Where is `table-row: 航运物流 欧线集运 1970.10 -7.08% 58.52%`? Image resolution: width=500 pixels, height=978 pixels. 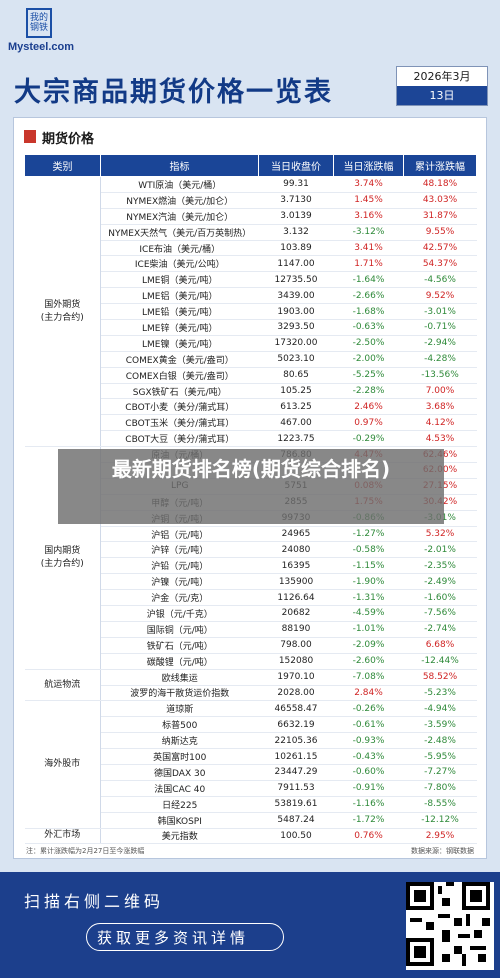
table-row: 航运物流 欧线集运 1970.10 -7.08% 58.52% is located at coordinates (250, 685).